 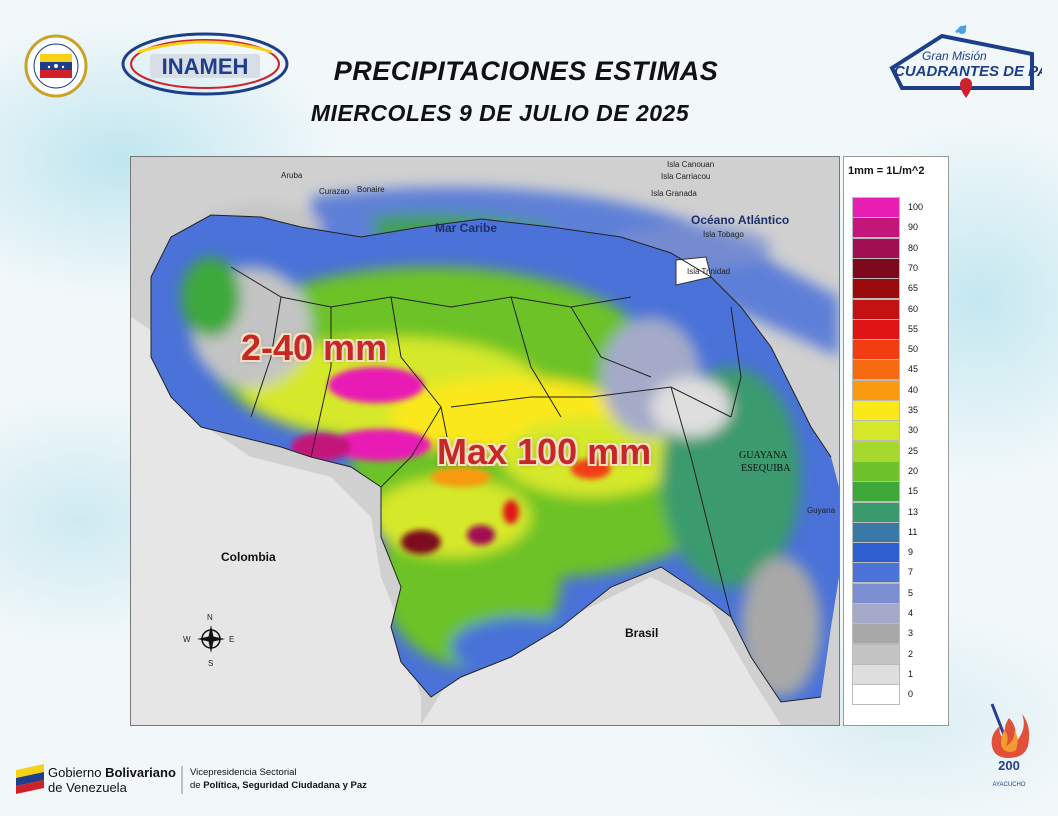 What do you see at coordinates (763, 455) in the screenshot?
I see `label-guayana: GUAYANA` at bounding box center [763, 455].